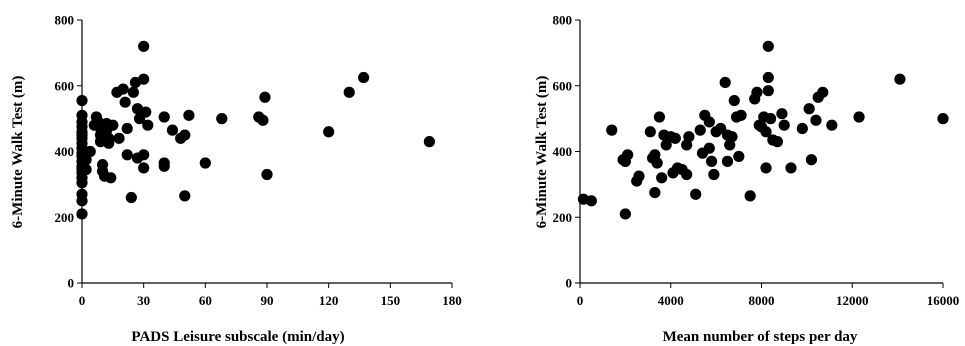  What do you see at coordinates (943, 300) in the screenshot?
I see `x-tick-label: 16000` at bounding box center [943, 300].